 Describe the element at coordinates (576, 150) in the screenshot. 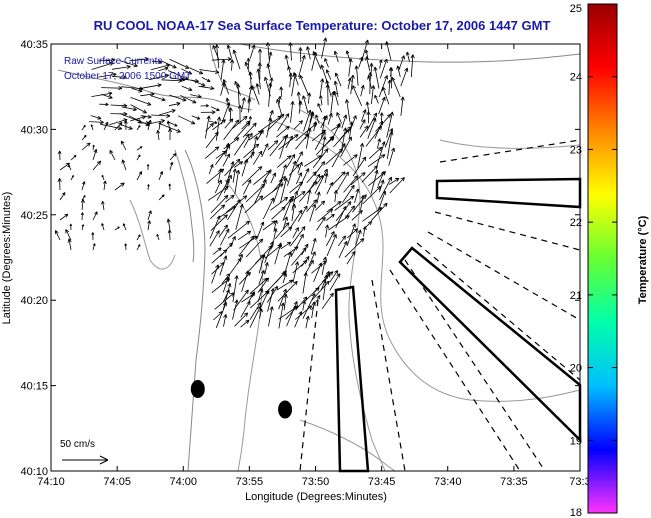

I see `colorbar-tick-label: 23` at that location.